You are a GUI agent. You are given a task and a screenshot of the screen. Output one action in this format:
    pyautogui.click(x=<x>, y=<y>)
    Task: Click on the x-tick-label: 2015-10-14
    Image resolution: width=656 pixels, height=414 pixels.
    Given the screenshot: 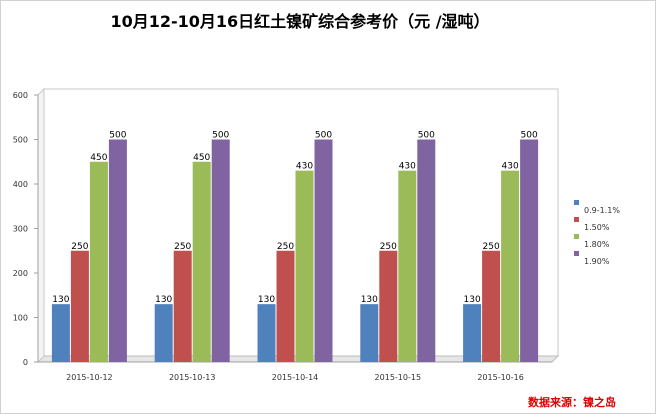 What is the action you would take?
    pyautogui.click(x=295, y=377)
    